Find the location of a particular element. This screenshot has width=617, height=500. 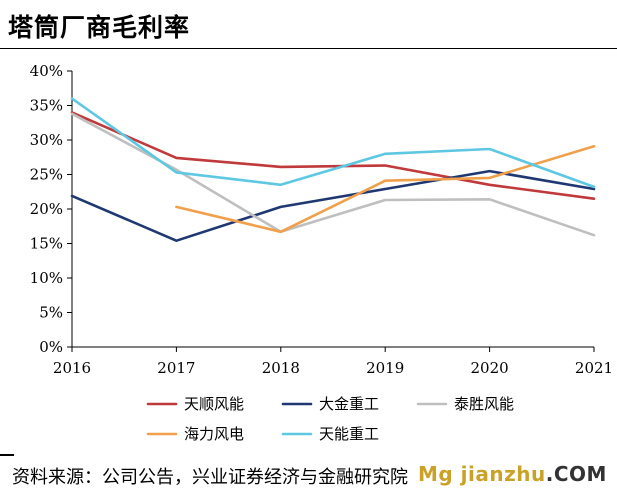

x-tick-label: 2021 is located at coordinates (594, 368).